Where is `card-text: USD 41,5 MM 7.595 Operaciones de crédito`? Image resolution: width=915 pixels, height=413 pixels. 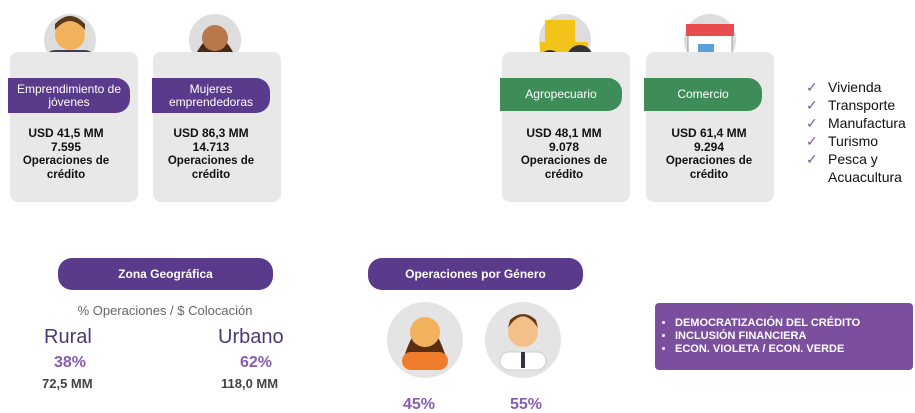
card-text: USD 41,5 MM 7.595 Operaciones de crédito is located at coordinates (66, 154).